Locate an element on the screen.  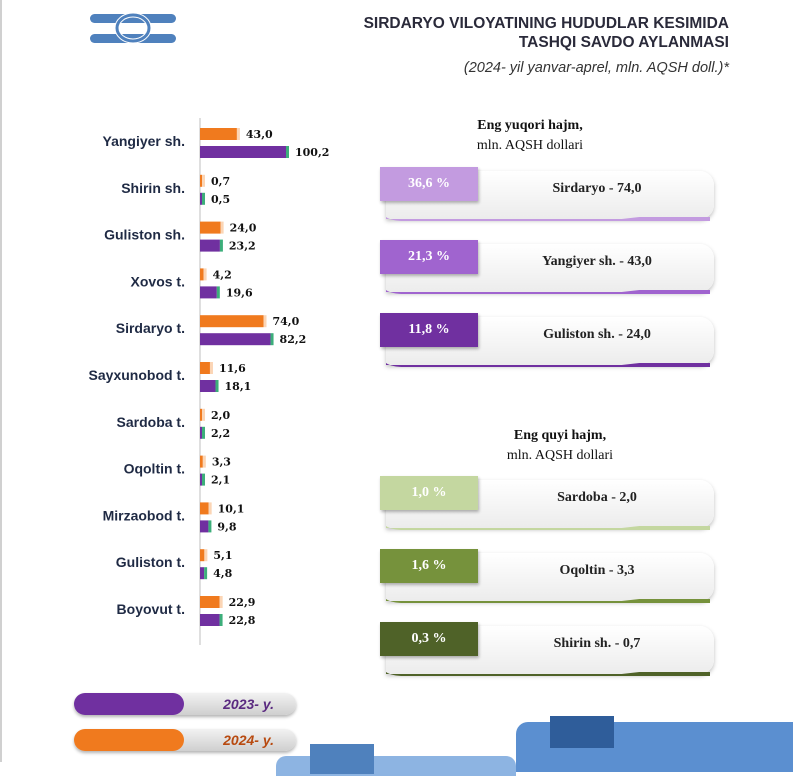
category-label: Mirzaobod t. is located at coordinates (144, 515).